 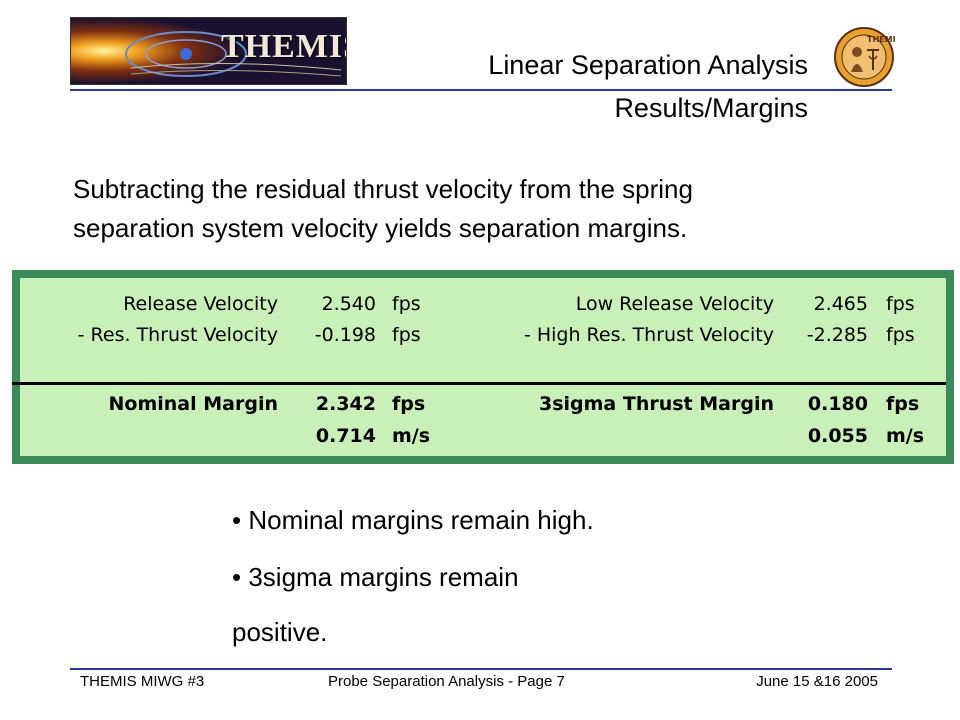 What do you see at coordinates (481, 90) in the screenshot?
I see `header-divider` at bounding box center [481, 90].